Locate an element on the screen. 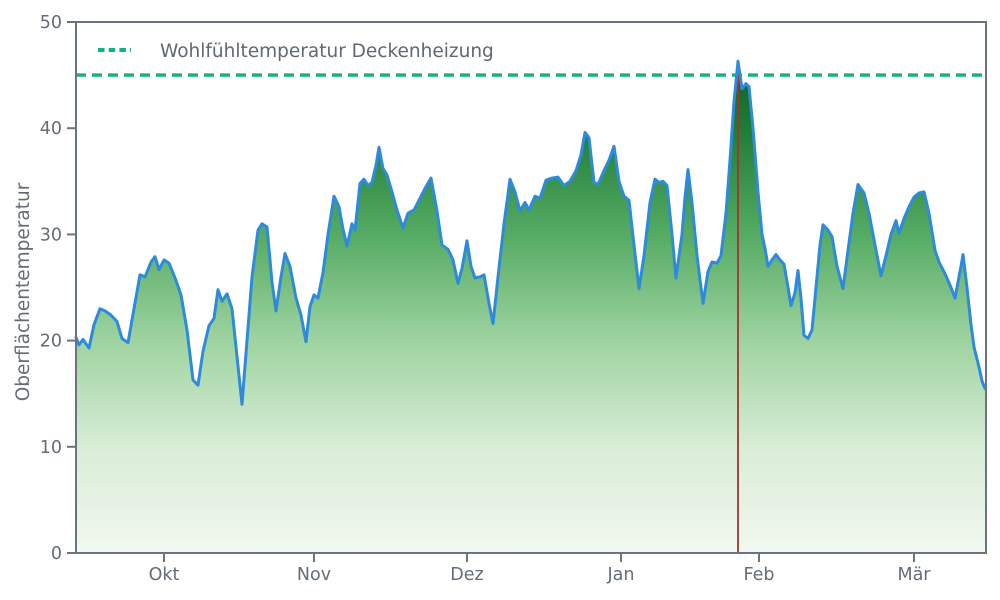  y-axis-title: Oberflächentemperatur is located at coordinates (23, 291).